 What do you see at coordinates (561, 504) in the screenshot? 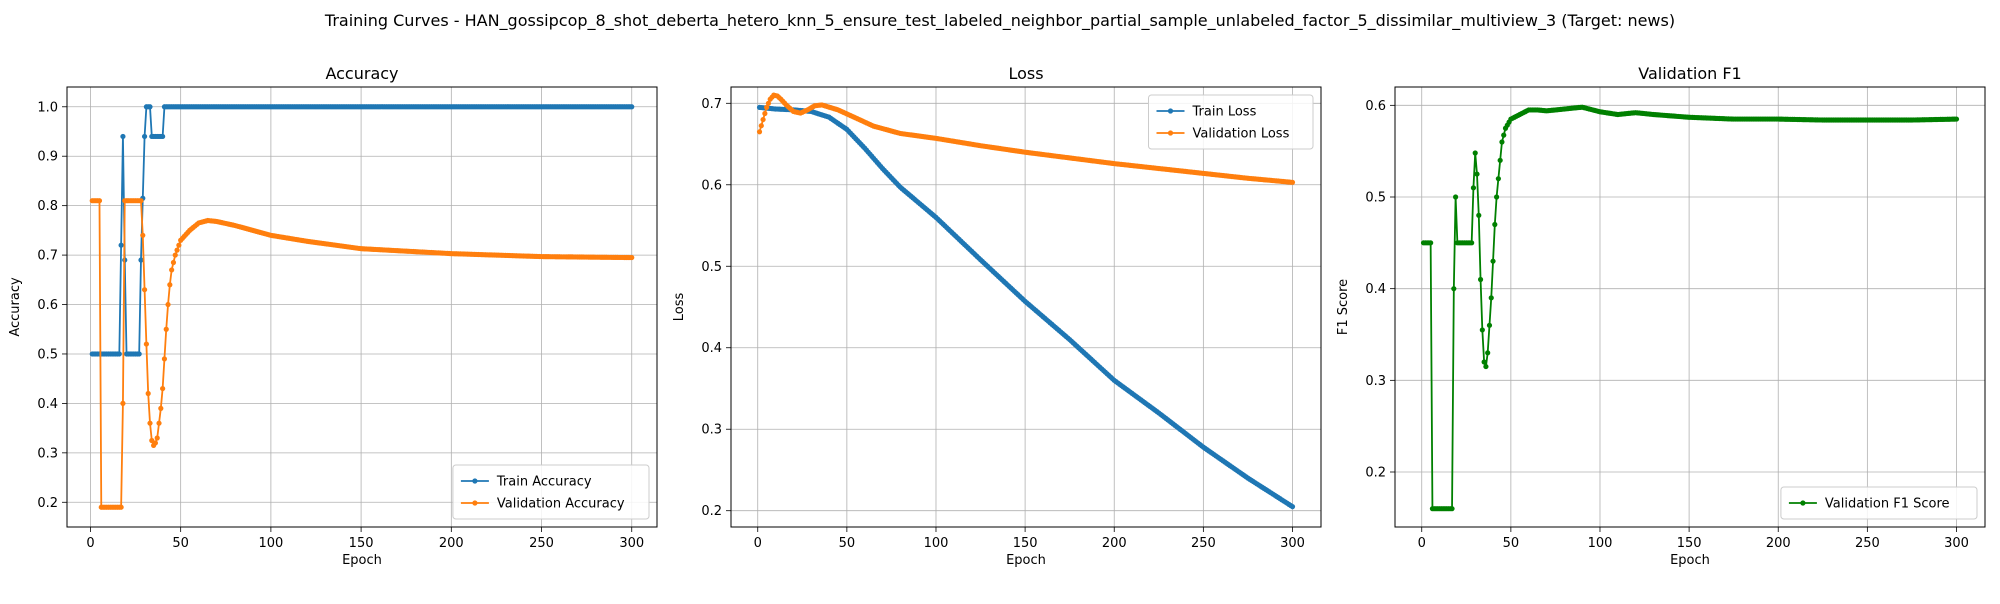
I see `legend-label: Validation Accuracy` at bounding box center [561, 504].